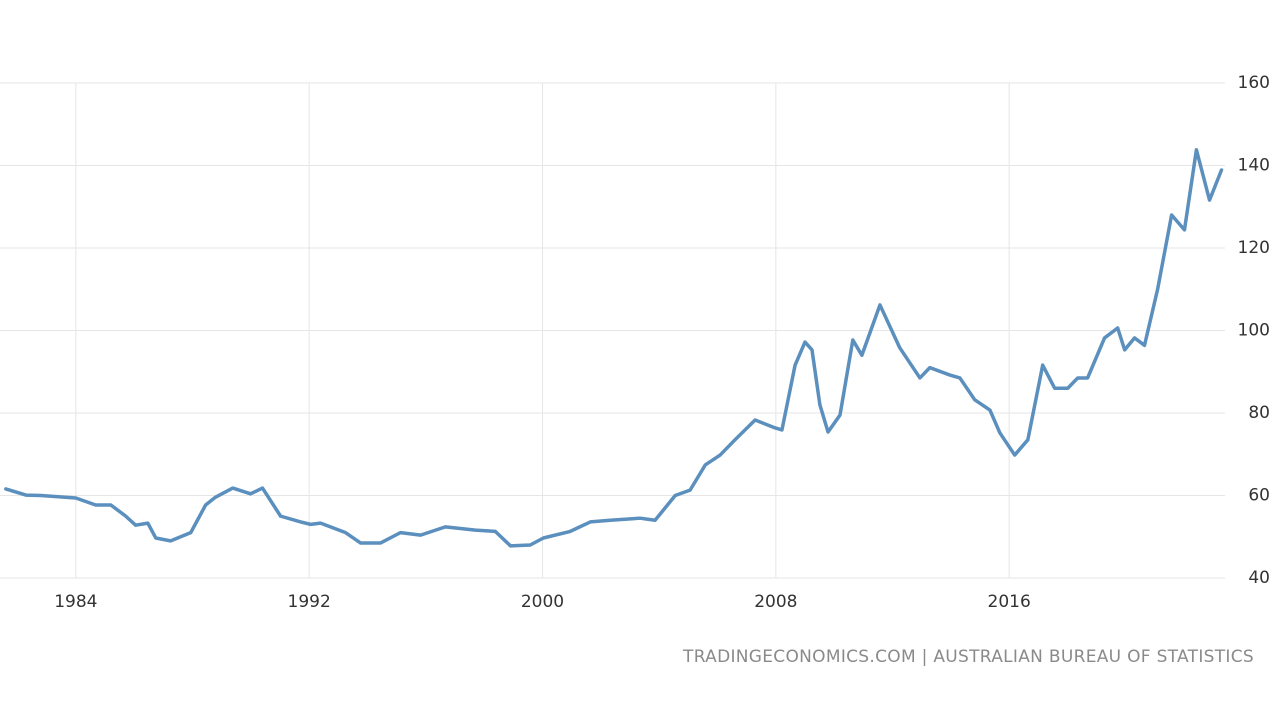  I want to click on y-tick-label: 160, so click(1254, 83).